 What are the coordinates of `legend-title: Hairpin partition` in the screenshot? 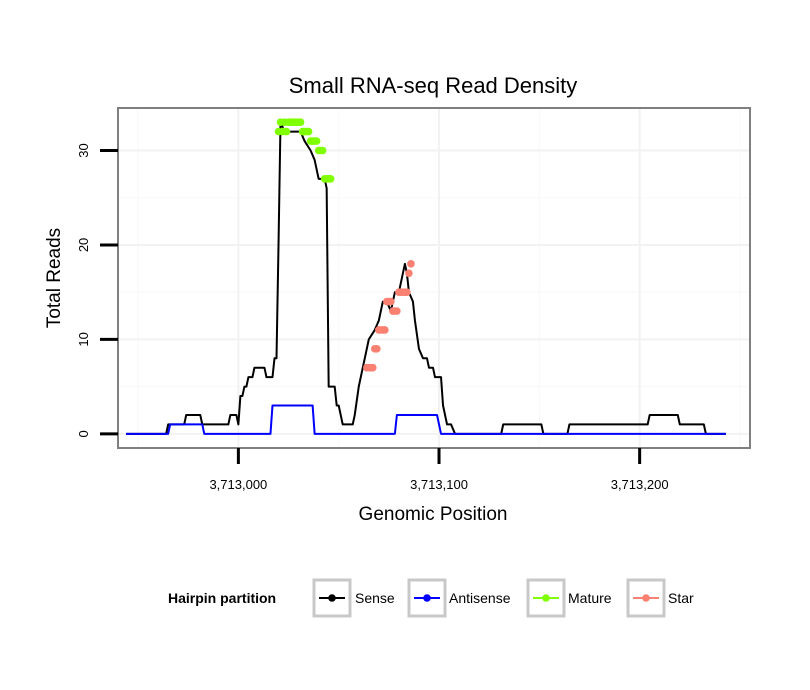 It's located at (222, 598).